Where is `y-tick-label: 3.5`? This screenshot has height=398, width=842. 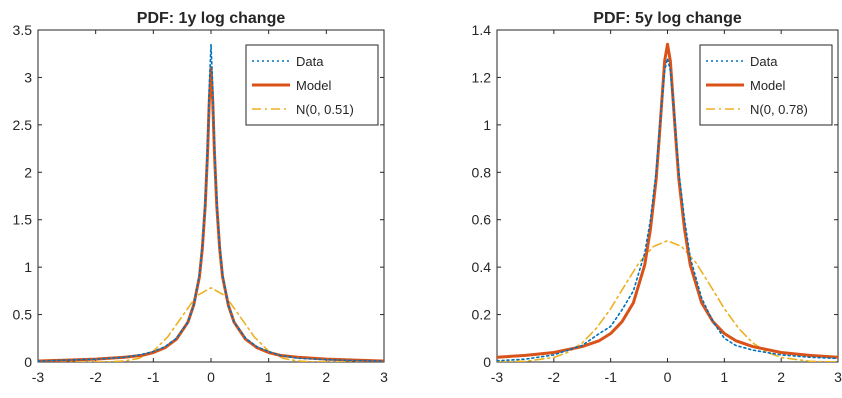
y-tick-label: 3.5 is located at coordinates (23, 30).